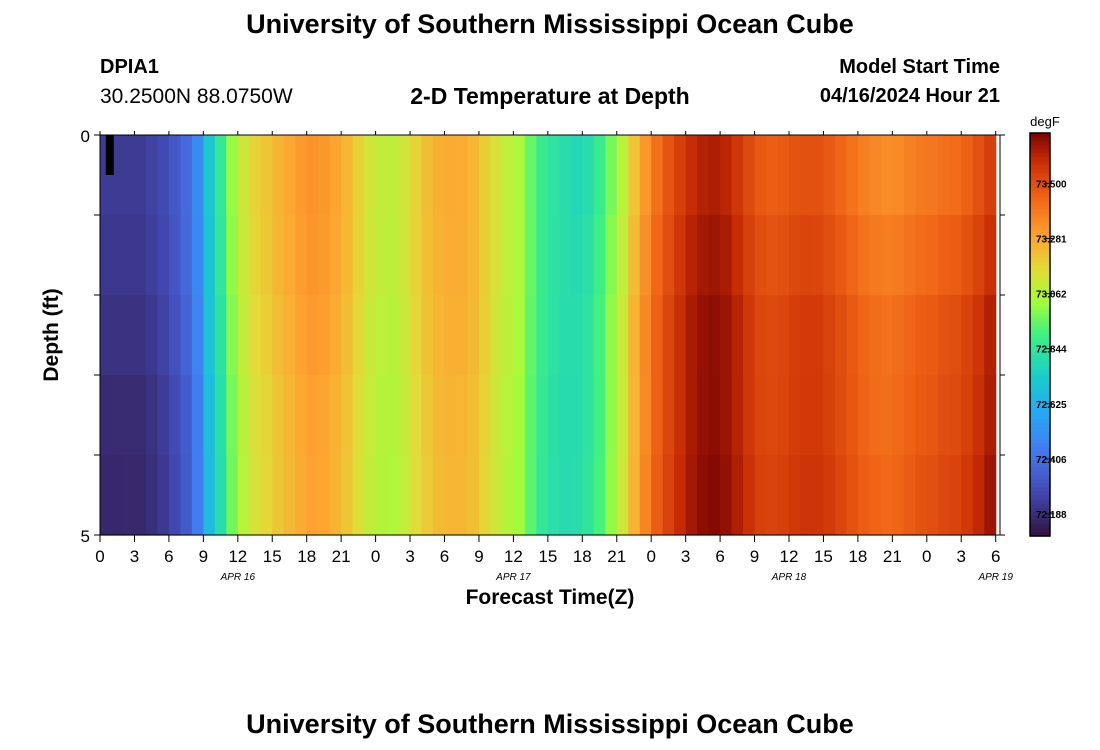 Image resolution: width=1100 pixels, height=750 pixels. What do you see at coordinates (51, 334) in the screenshot?
I see `y-axis-label: Depth (ft)` at bounding box center [51, 334].